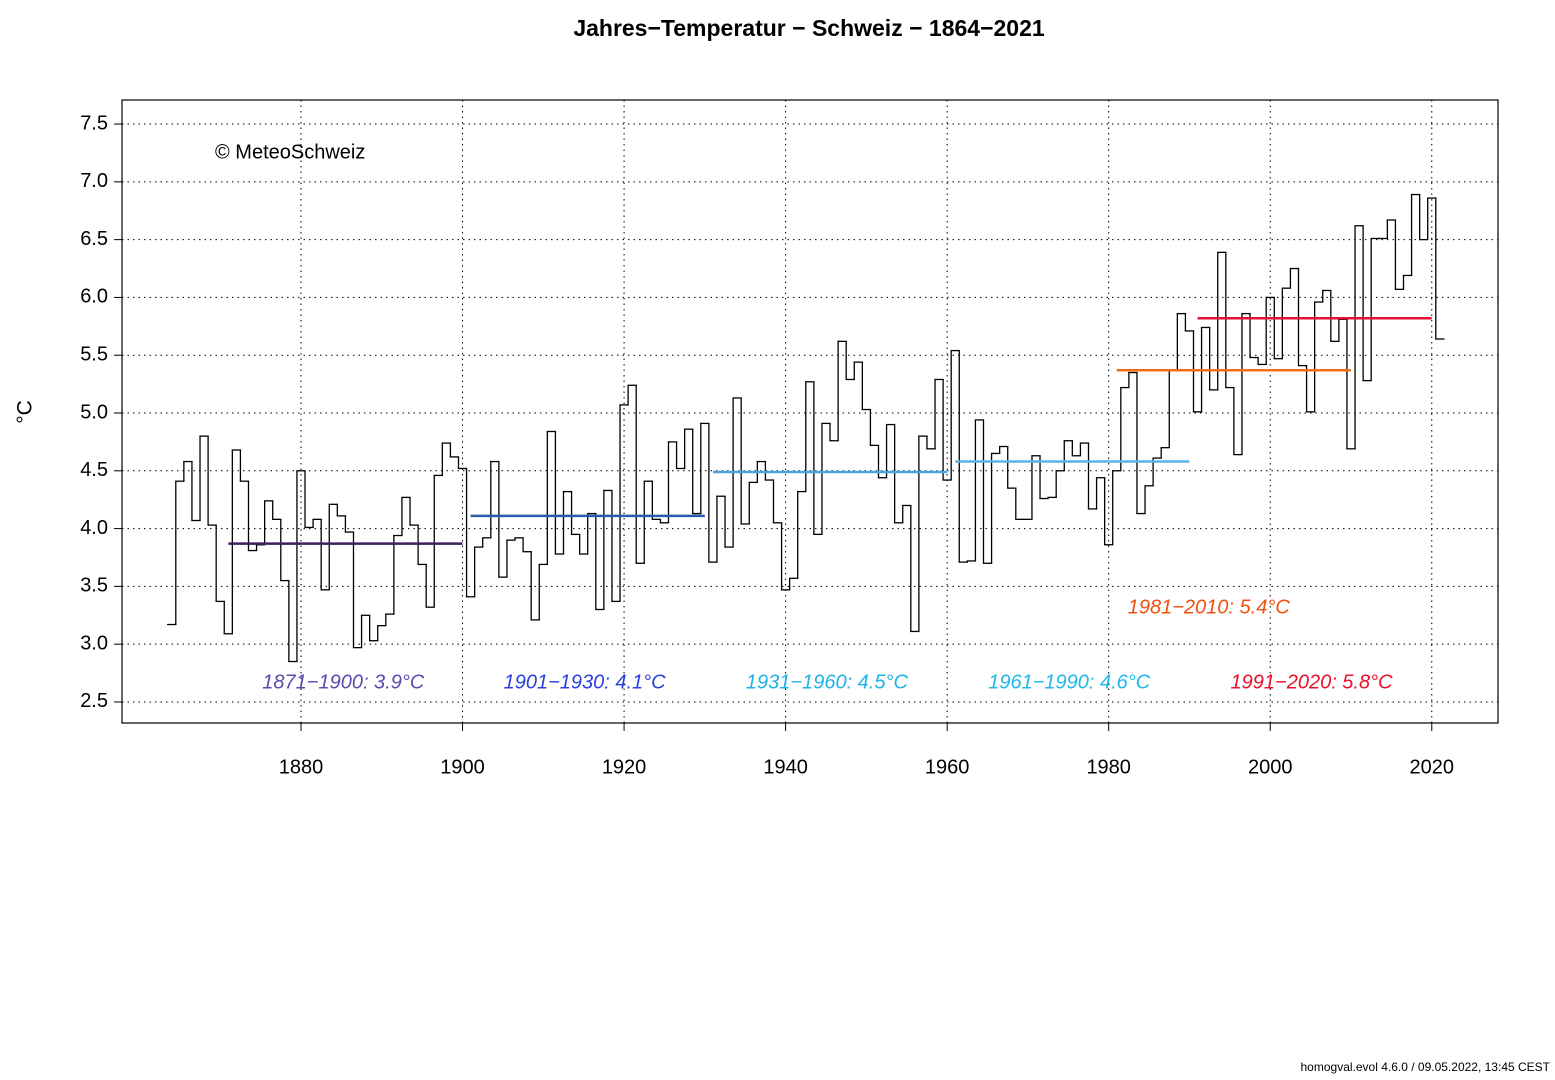 This screenshot has width=1555, height=1080. What do you see at coordinates (1069, 682) in the screenshot?
I see `normal-label: 1961−1990: 4.6°C` at bounding box center [1069, 682].